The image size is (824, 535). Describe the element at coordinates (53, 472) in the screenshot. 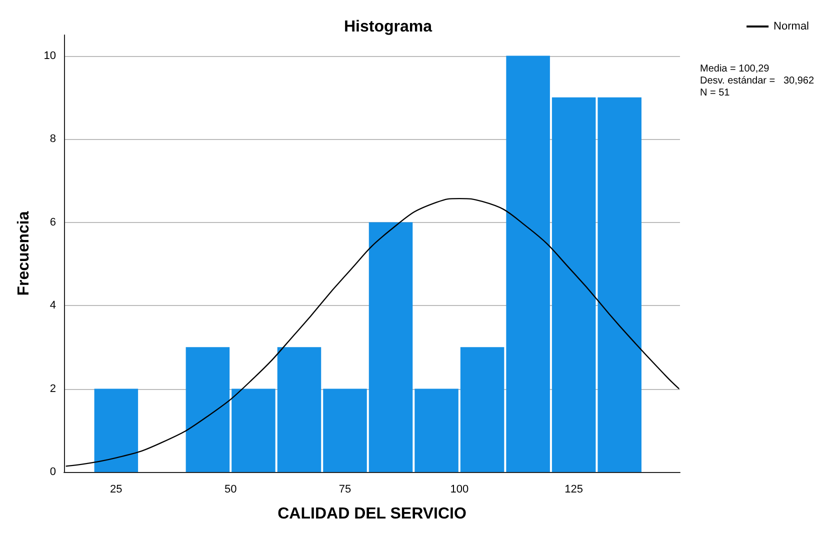

I see `y-tick-label: 0` at that location.